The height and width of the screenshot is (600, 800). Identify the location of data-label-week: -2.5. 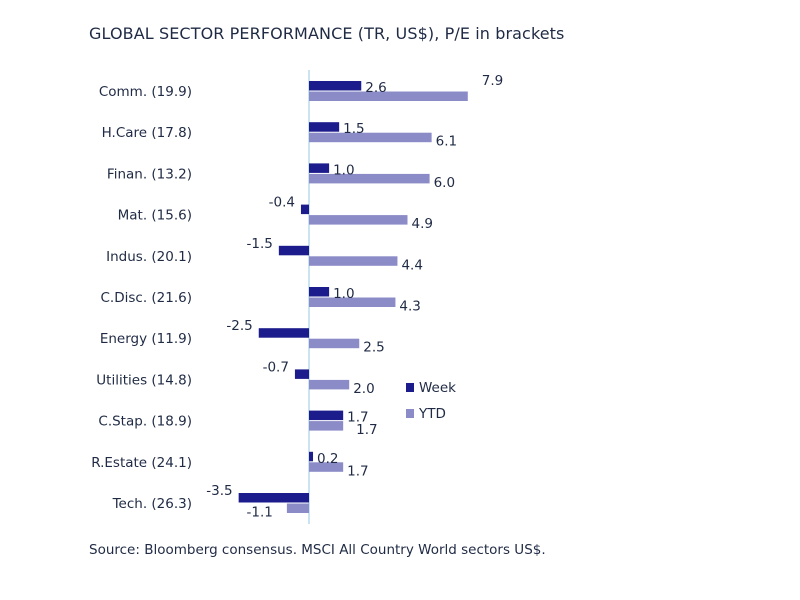
(239, 326).